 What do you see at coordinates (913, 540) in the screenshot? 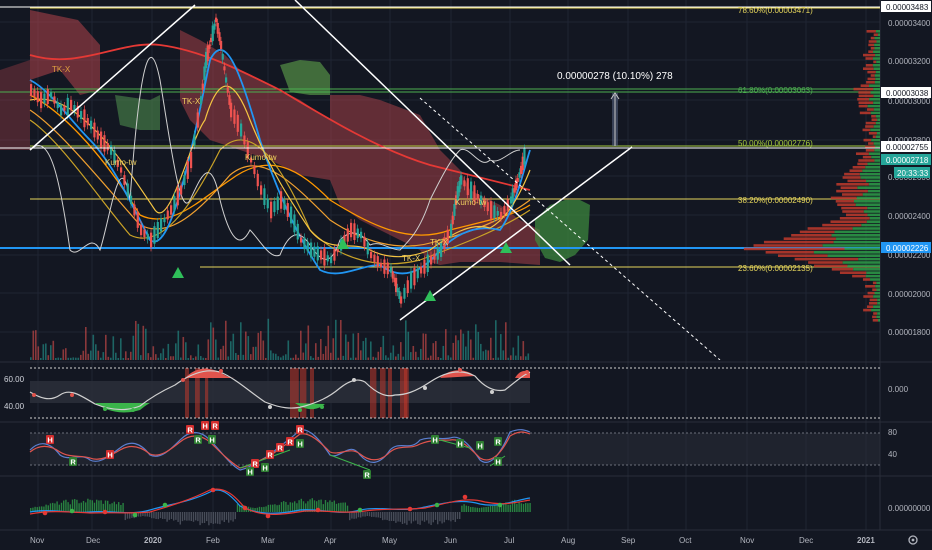
I see `settings-gear-icon` at bounding box center [913, 540].